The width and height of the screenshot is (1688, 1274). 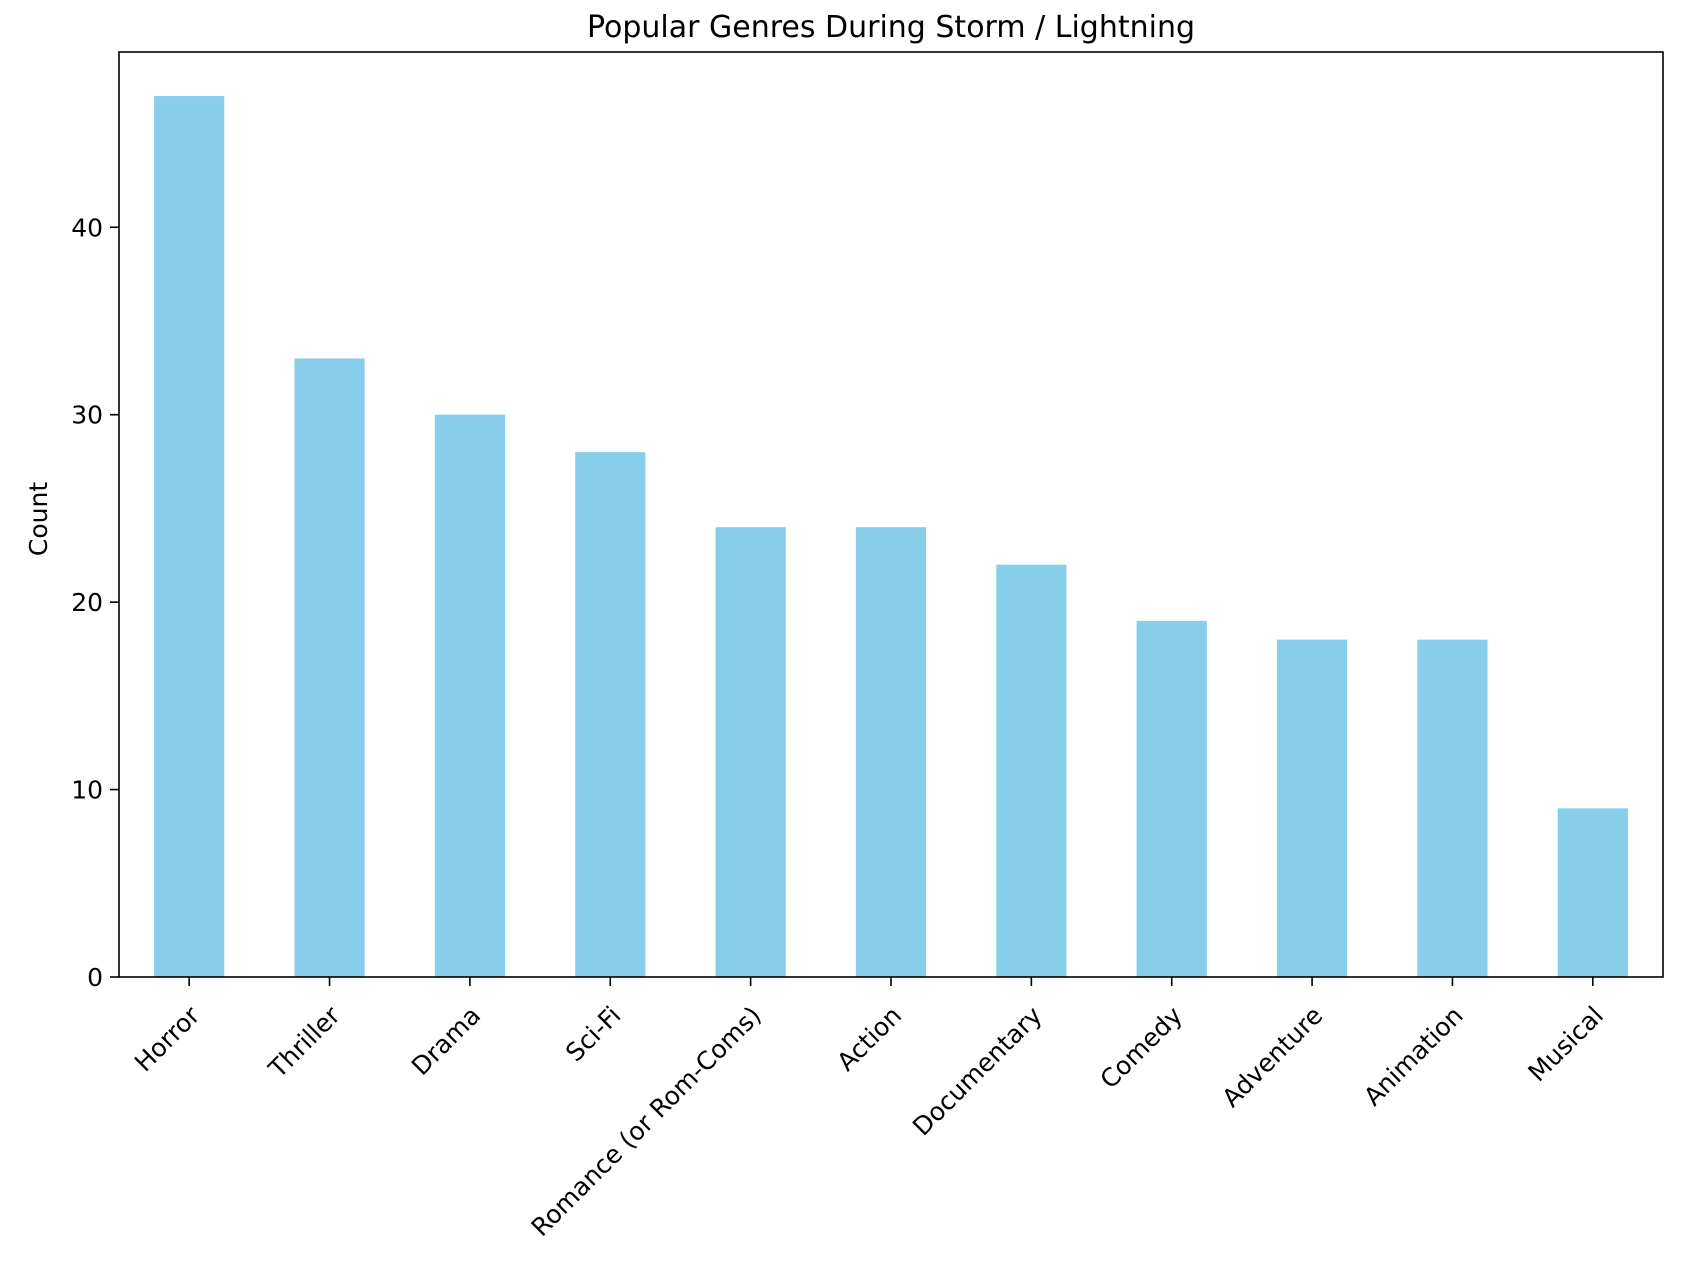 I want to click on bar-horror, so click(x=189, y=537).